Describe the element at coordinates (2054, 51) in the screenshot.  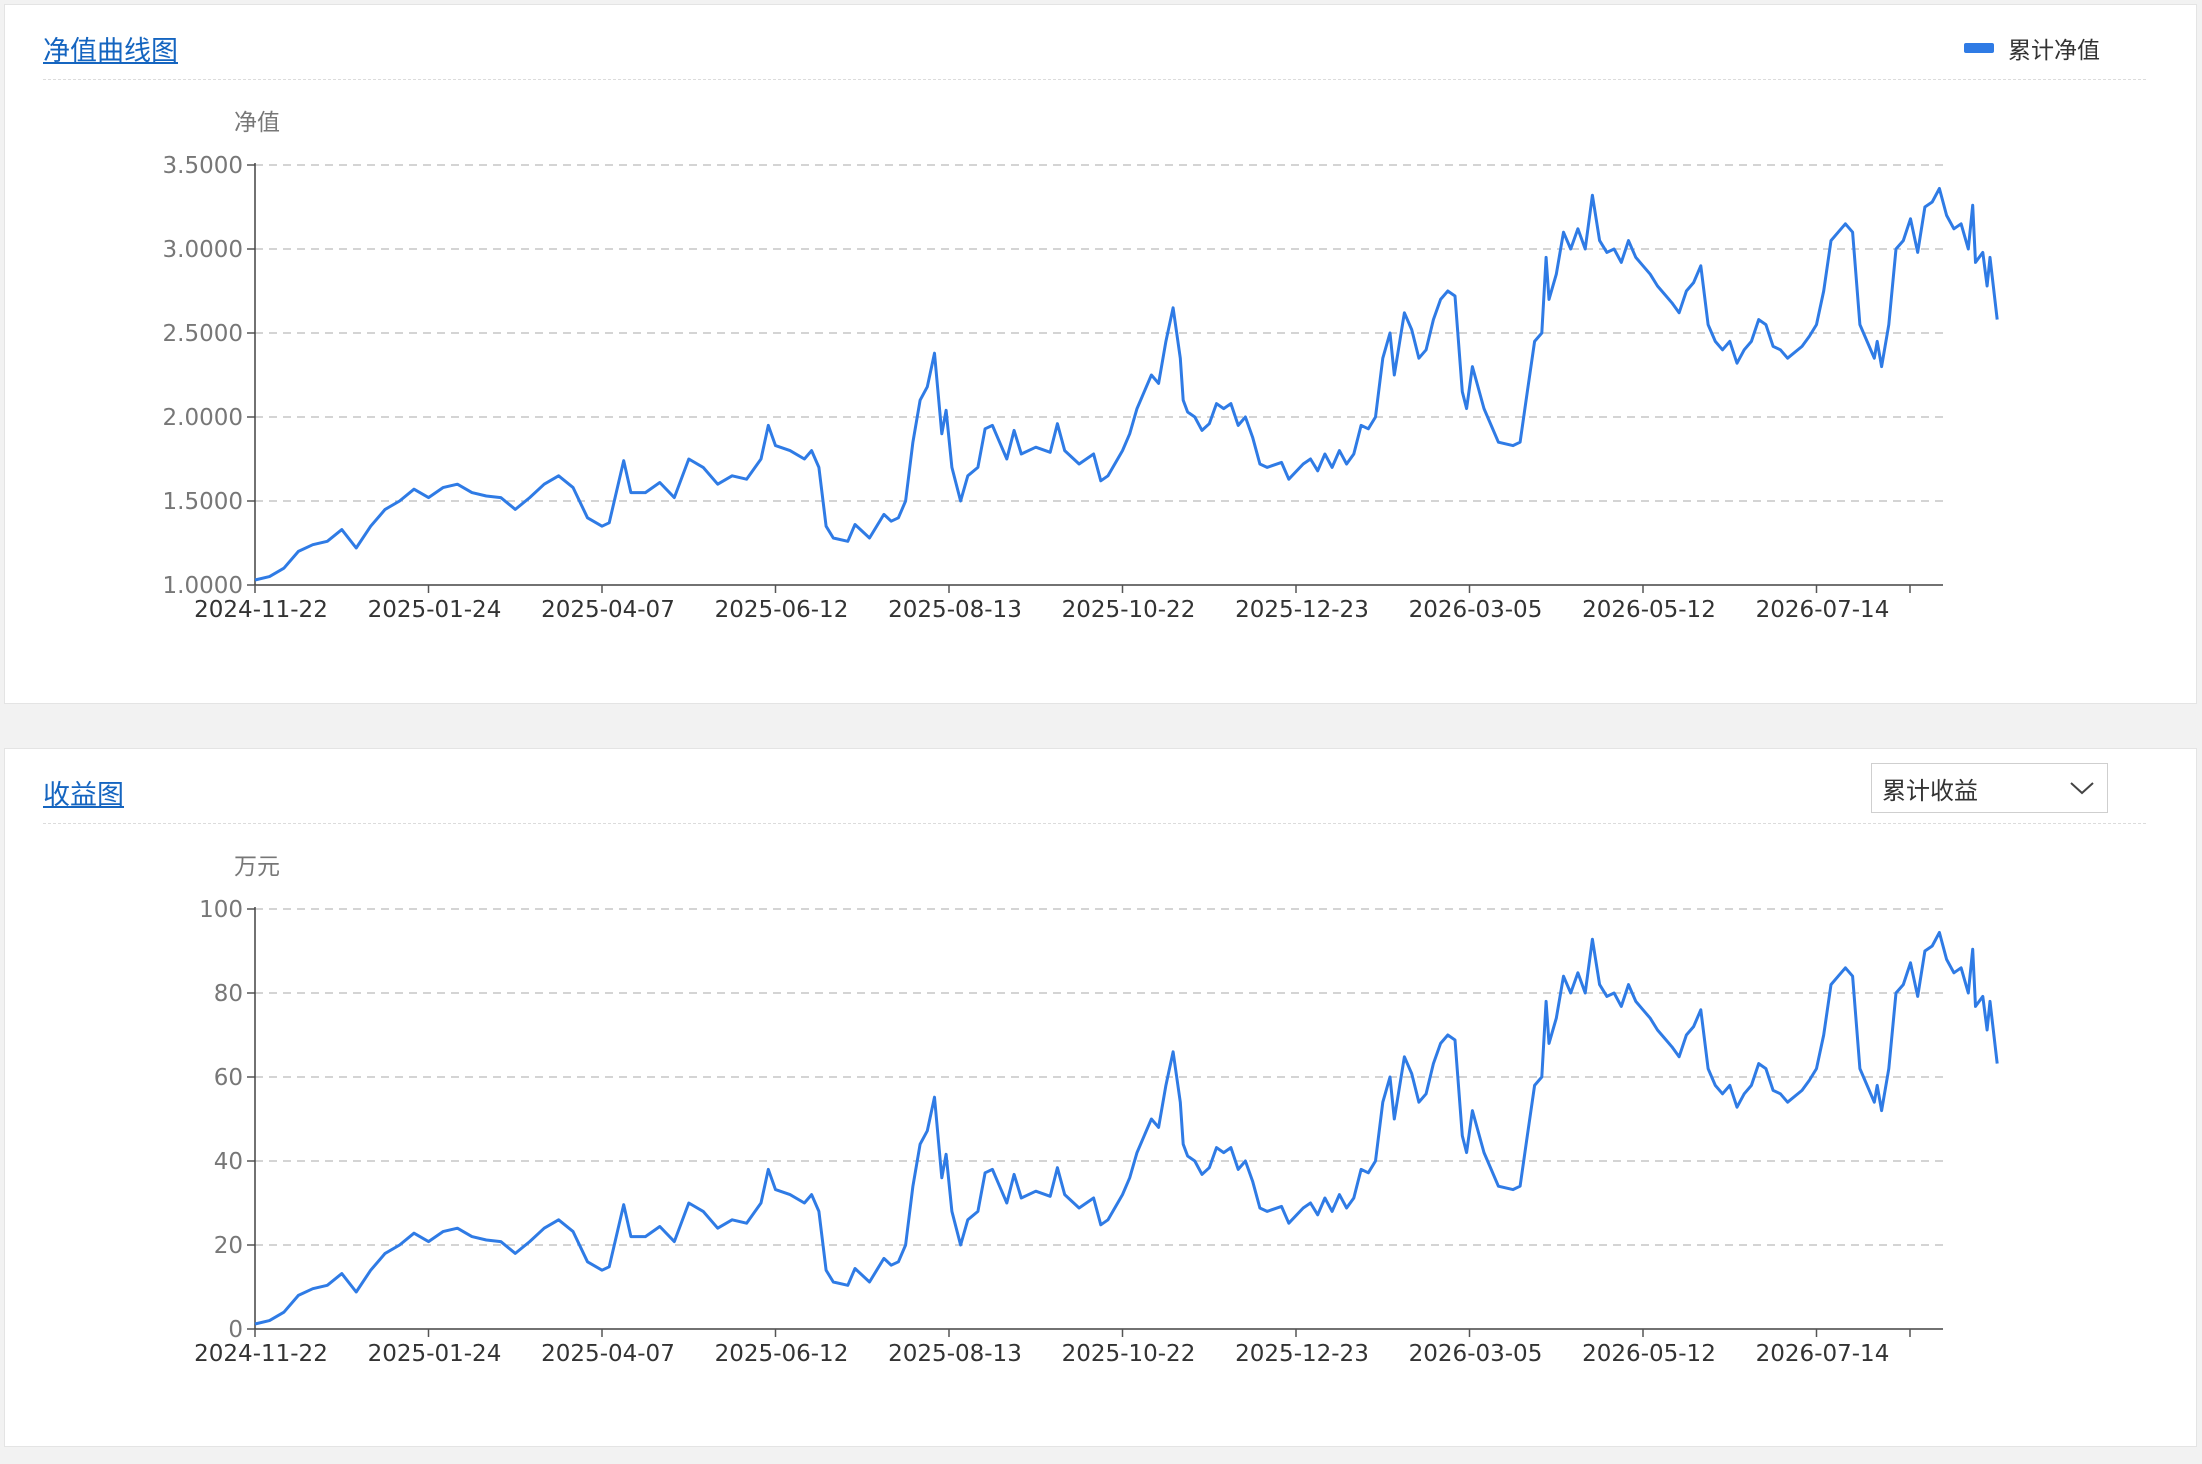
I see `legend-label: 累计净值` at that location.